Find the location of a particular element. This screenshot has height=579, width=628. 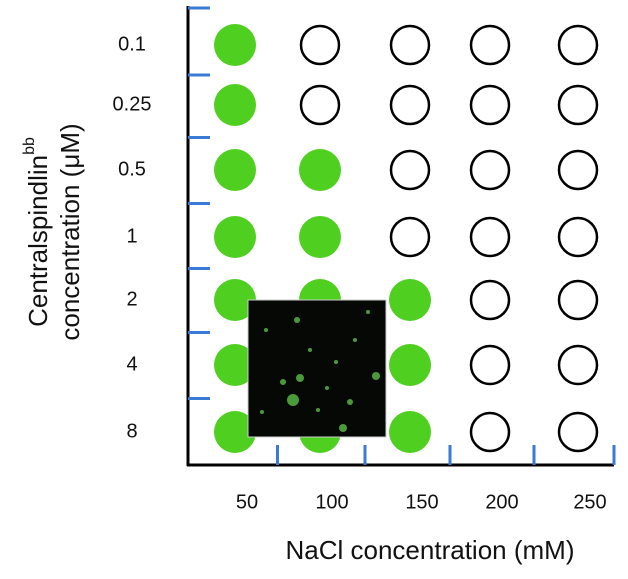

y-tick-label: 2 is located at coordinates (131, 299).